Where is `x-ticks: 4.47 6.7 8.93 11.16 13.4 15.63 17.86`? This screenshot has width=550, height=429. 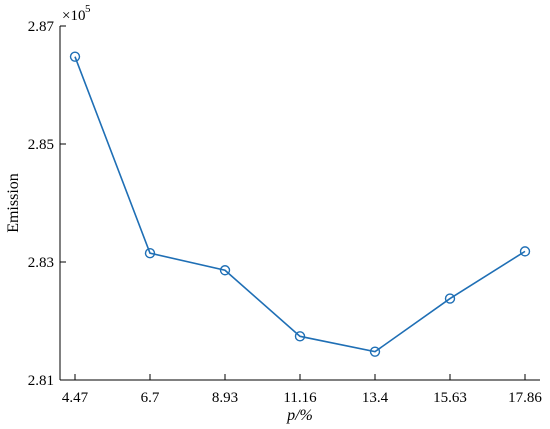
x-ticks: 4.47 6.7 8.93 11.16 13.4 15.63 17.86 is located at coordinates (302, 390).